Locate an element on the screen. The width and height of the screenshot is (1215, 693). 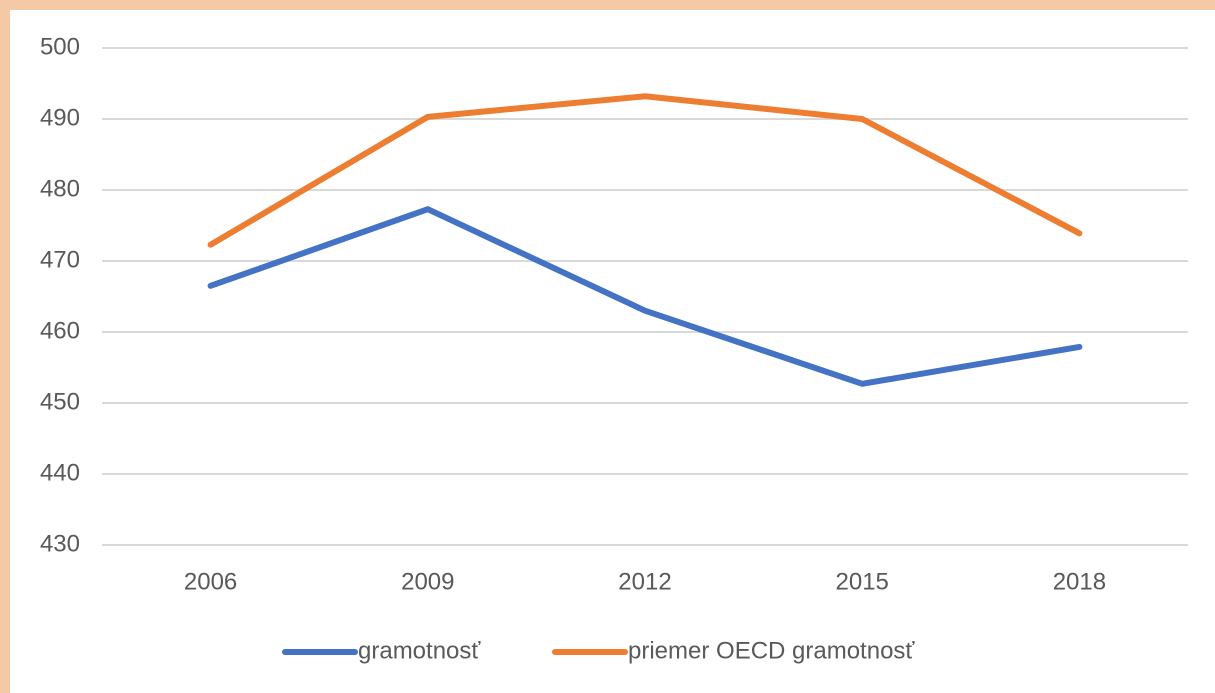
y-tick-label: 430 is located at coordinates (60, 543).